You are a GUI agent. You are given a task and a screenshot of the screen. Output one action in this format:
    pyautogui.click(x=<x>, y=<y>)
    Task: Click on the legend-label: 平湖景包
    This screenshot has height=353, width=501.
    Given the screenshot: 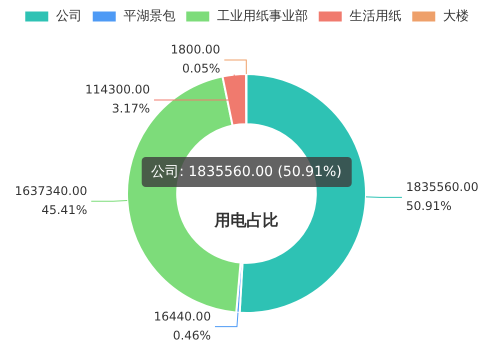 What is the action you would take?
    pyautogui.click(x=149, y=16)
    